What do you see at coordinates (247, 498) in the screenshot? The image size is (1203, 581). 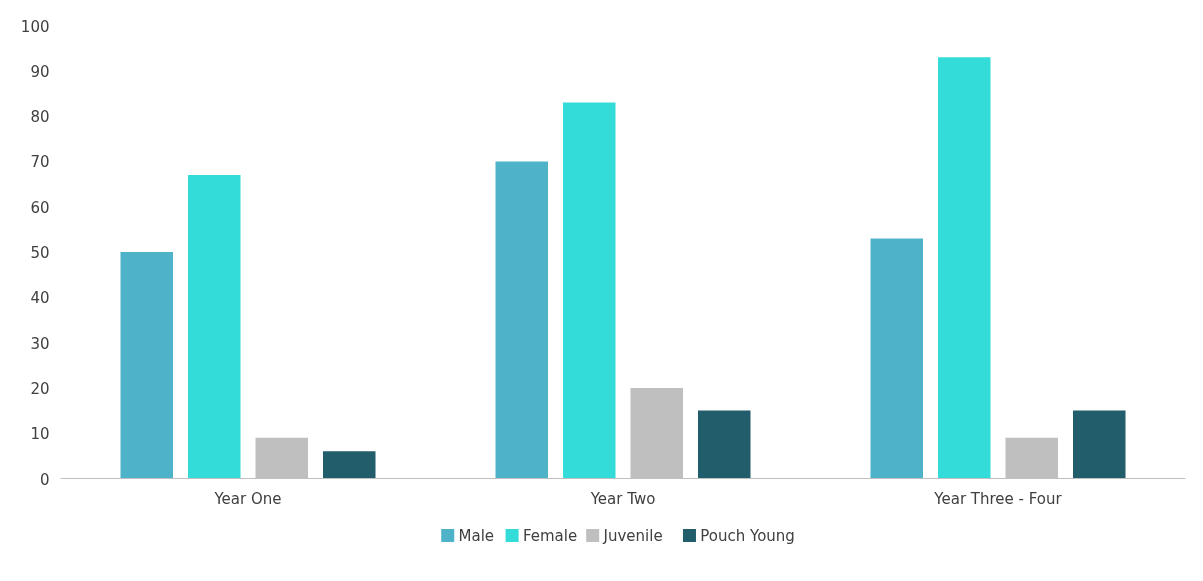 I see `x-tick-label: Year One` at bounding box center [247, 498].